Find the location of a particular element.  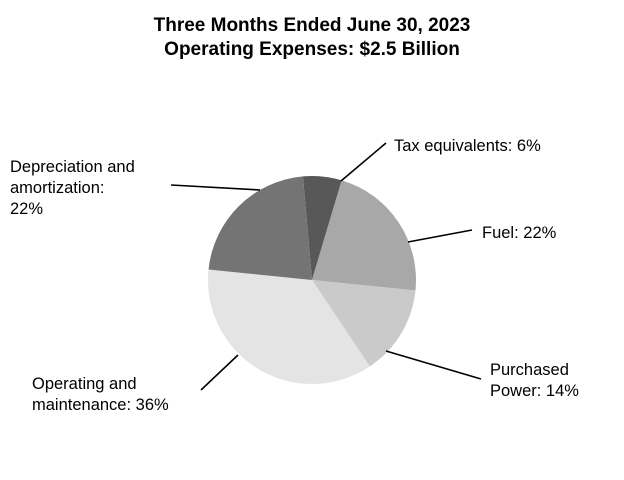

slice-label: Tax equivalents: 6% is located at coordinates (467, 146).